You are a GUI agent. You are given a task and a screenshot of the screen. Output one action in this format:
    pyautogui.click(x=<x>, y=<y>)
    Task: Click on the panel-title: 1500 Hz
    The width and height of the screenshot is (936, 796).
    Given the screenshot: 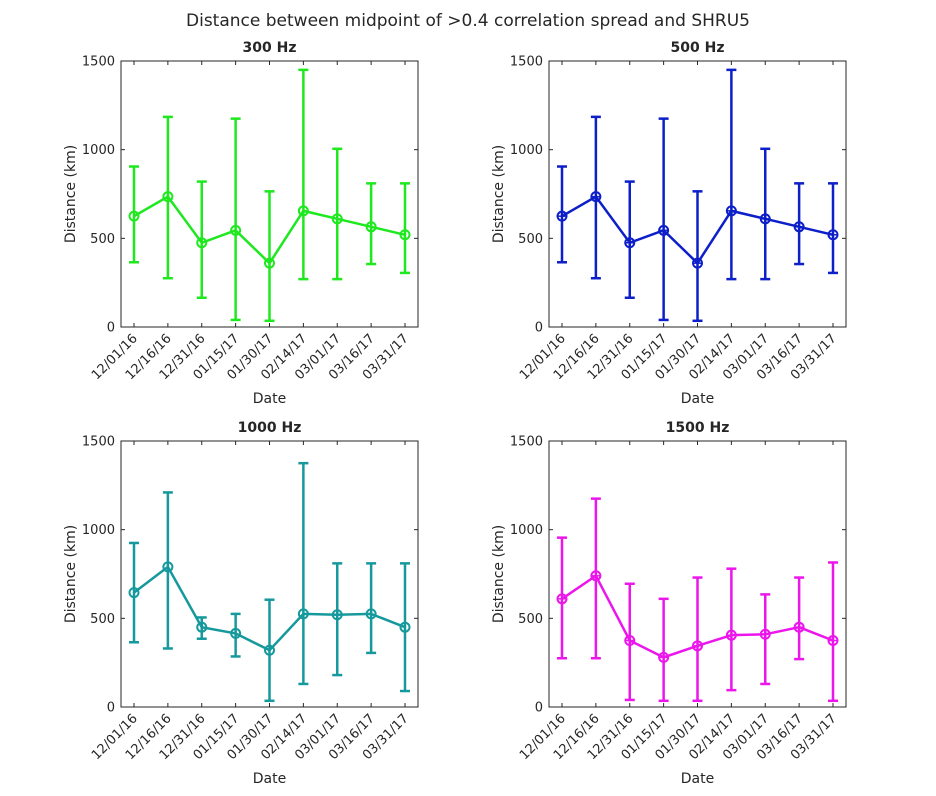 What is the action you would take?
    pyautogui.click(x=698, y=428)
    